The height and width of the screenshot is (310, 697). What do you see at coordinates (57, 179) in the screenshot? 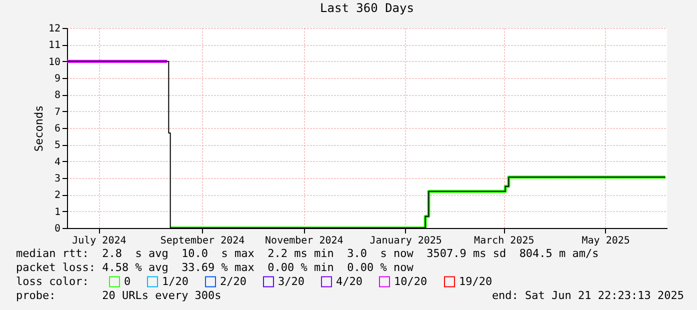
I see `y-tick-label: 3` at bounding box center [57, 179].